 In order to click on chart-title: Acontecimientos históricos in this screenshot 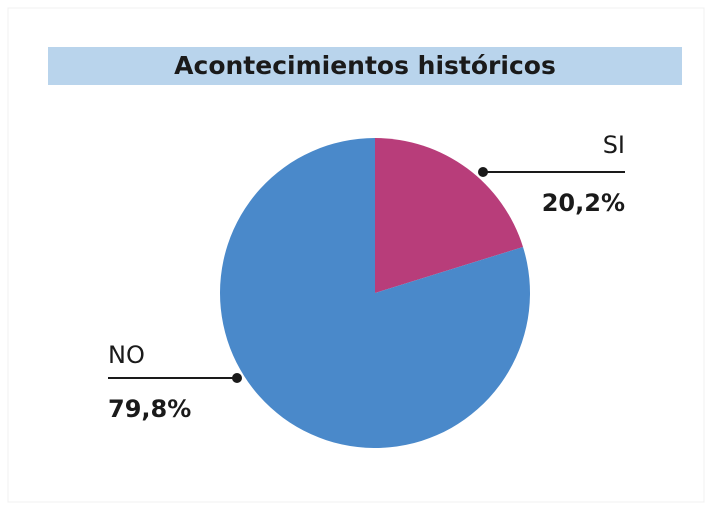, I will do `click(365, 65)`.